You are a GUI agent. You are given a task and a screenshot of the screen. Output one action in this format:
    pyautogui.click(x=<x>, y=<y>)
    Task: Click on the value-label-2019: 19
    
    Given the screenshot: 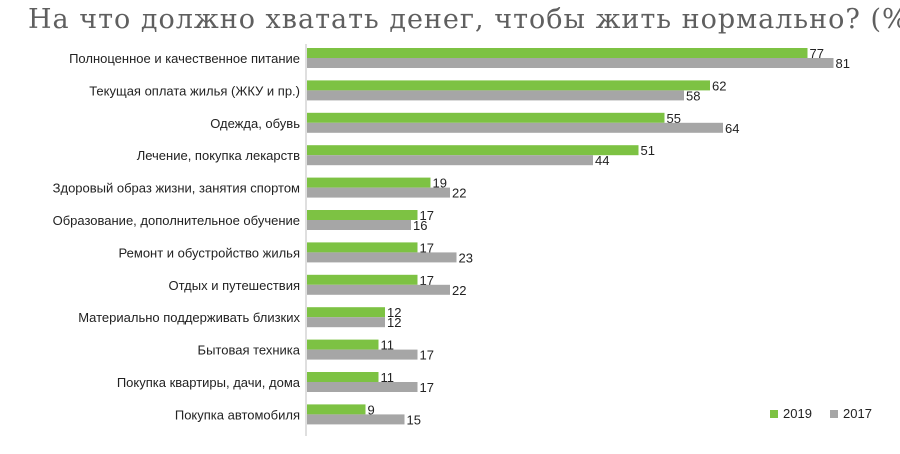 What is the action you would take?
    pyautogui.click(x=440, y=183)
    